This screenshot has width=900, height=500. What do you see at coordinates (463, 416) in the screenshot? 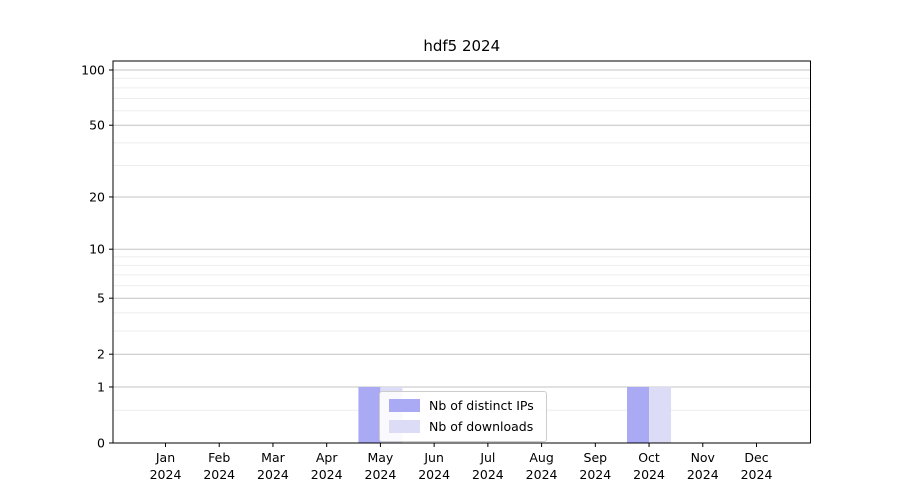
I see `legend: Nb of distinct IPs Nb of downloads` at bounding box center [463, 416].